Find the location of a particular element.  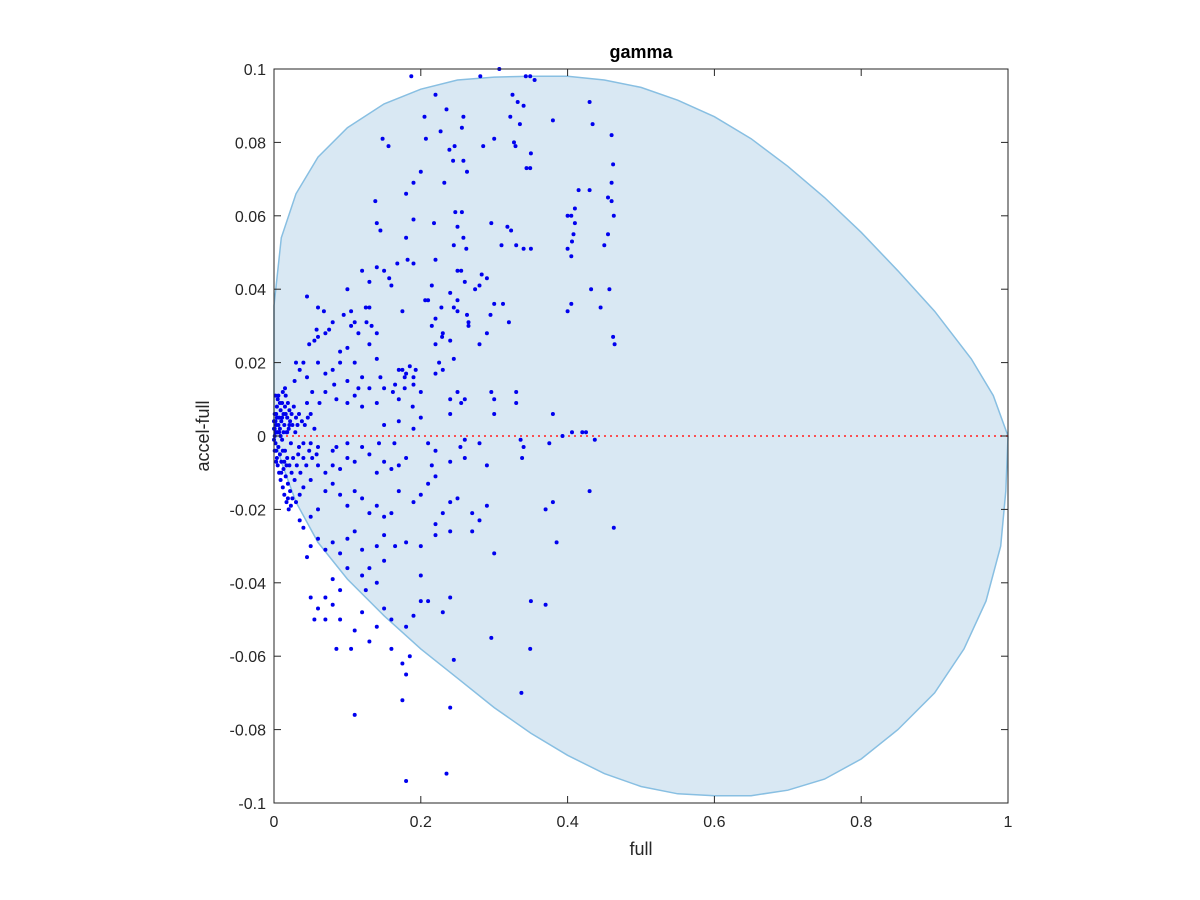

x-tick-label: 0 is located at coordinates (274, 822).